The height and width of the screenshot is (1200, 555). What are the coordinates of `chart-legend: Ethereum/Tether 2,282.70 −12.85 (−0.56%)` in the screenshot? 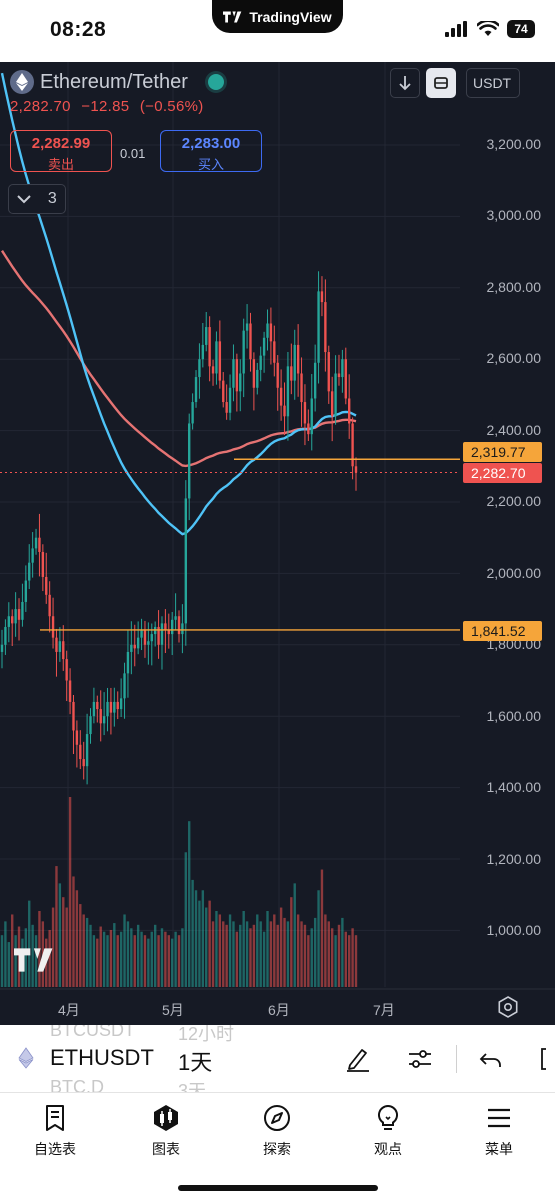 It's located at (117, 92).